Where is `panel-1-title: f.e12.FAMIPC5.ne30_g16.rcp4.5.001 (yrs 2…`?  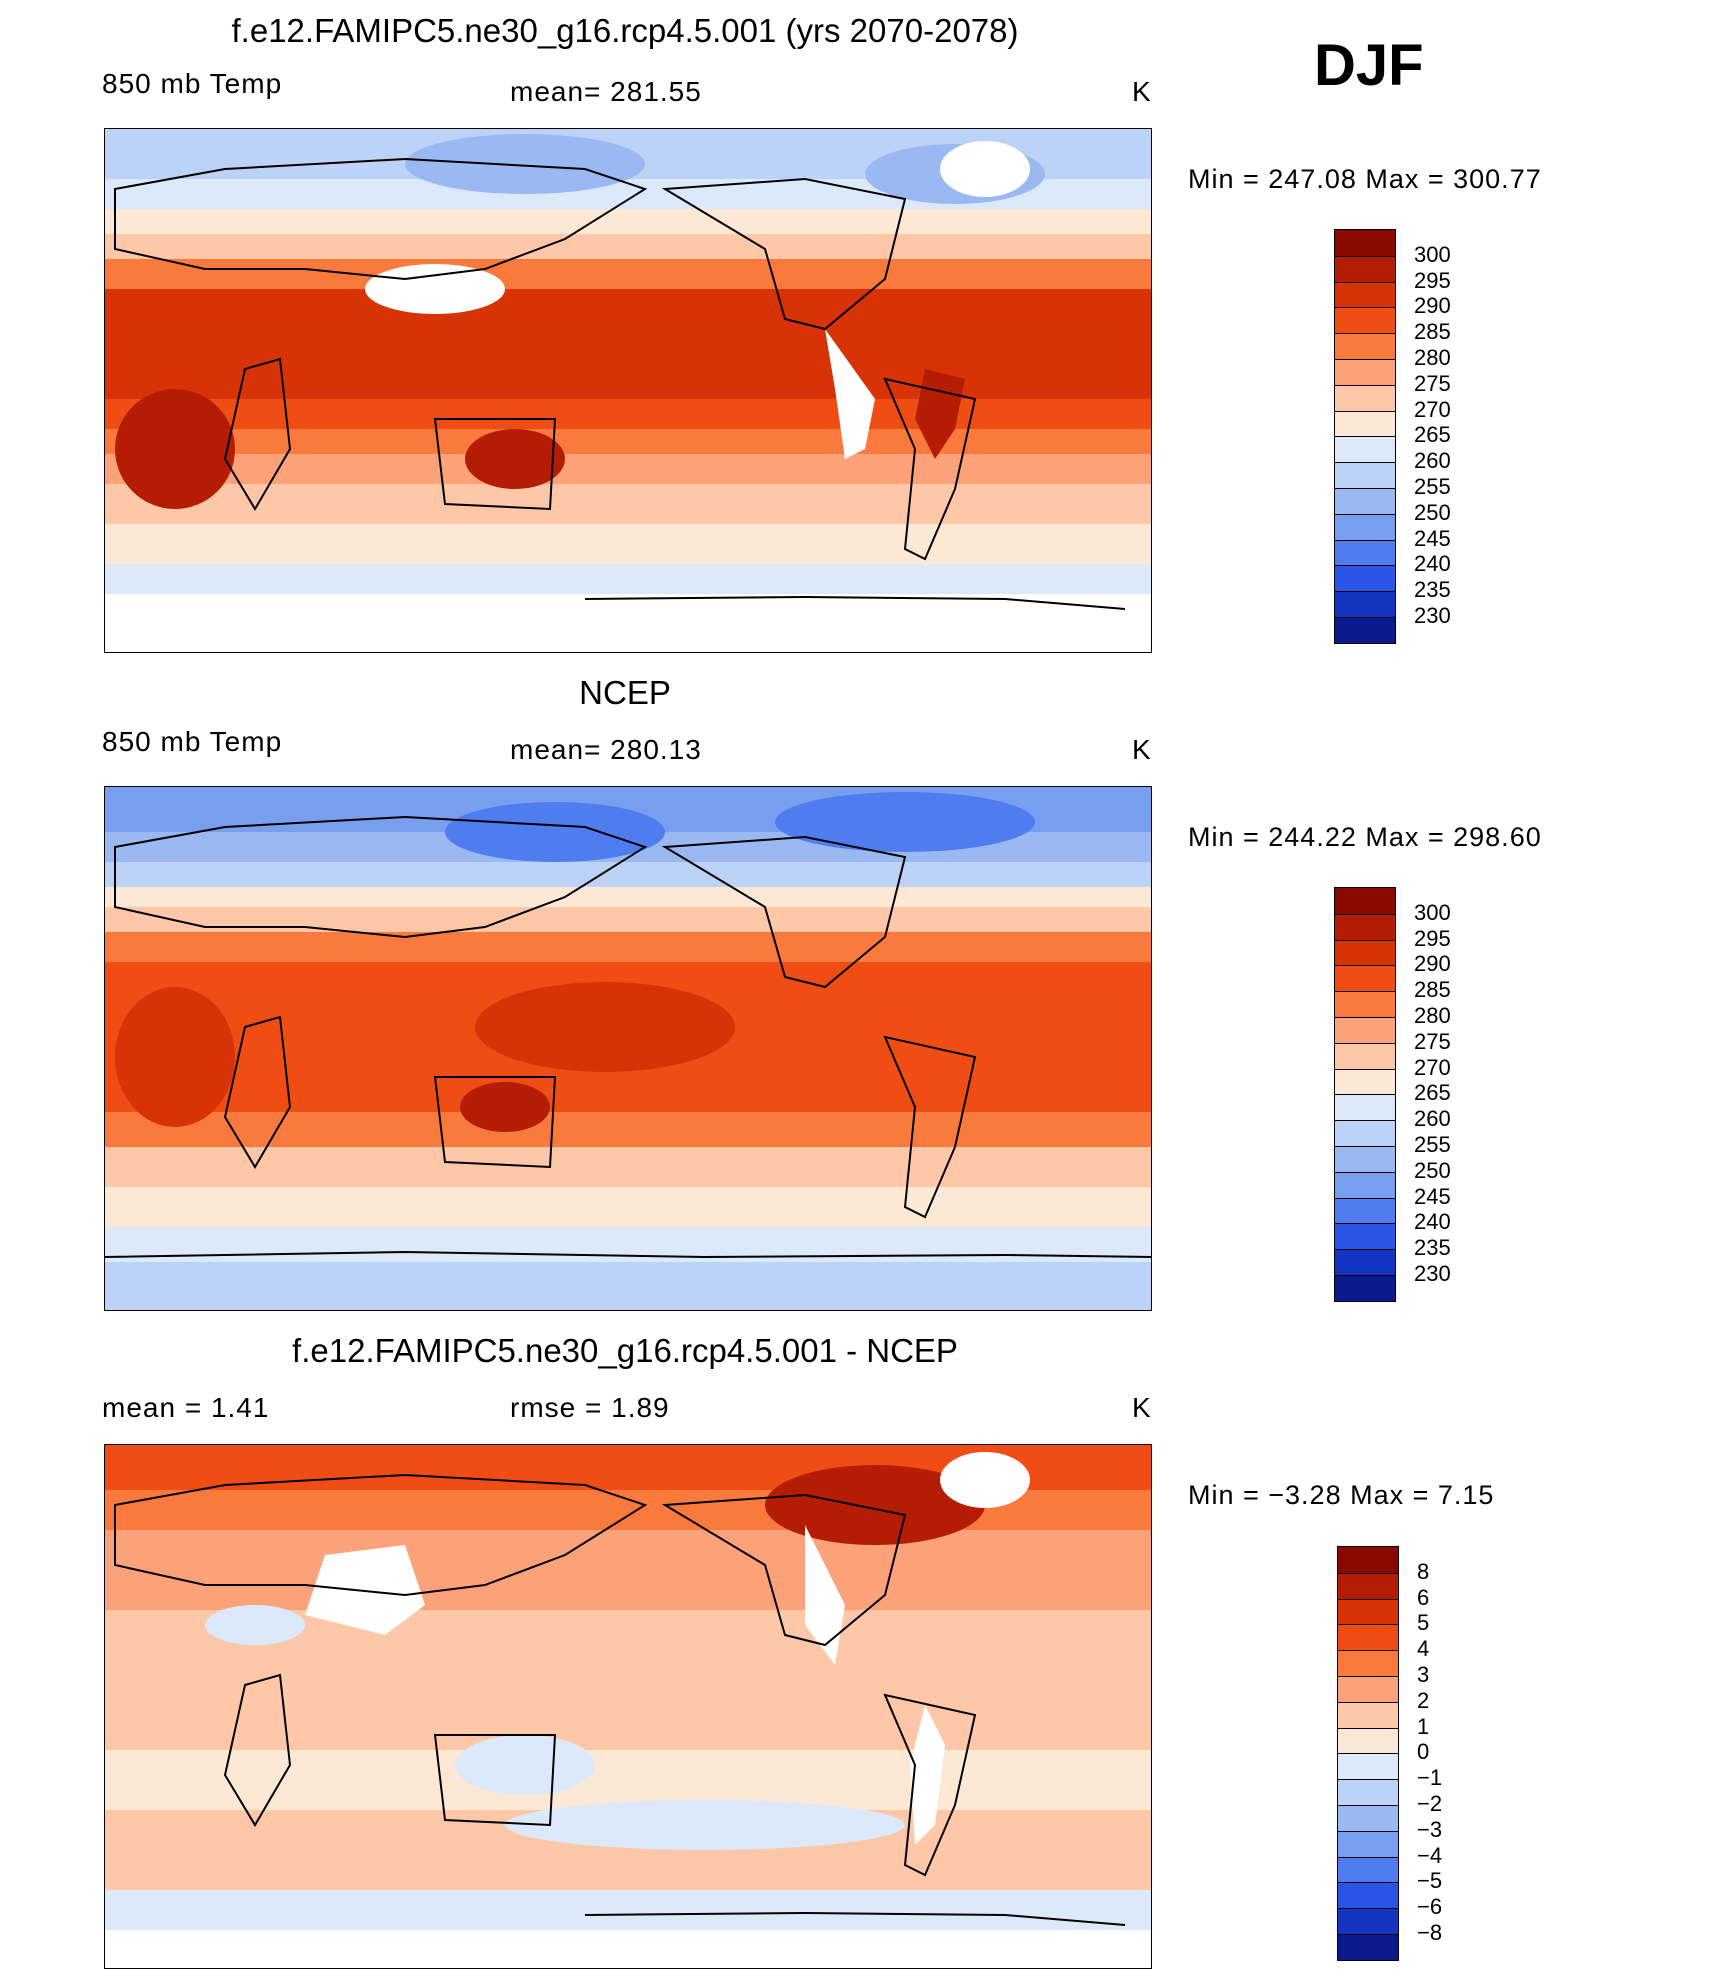
panel-1-title: f.e12.FAMIPC5.ne30_g16.rcp4.5.001 (yrs 2… is located at coordinates (625, 30).